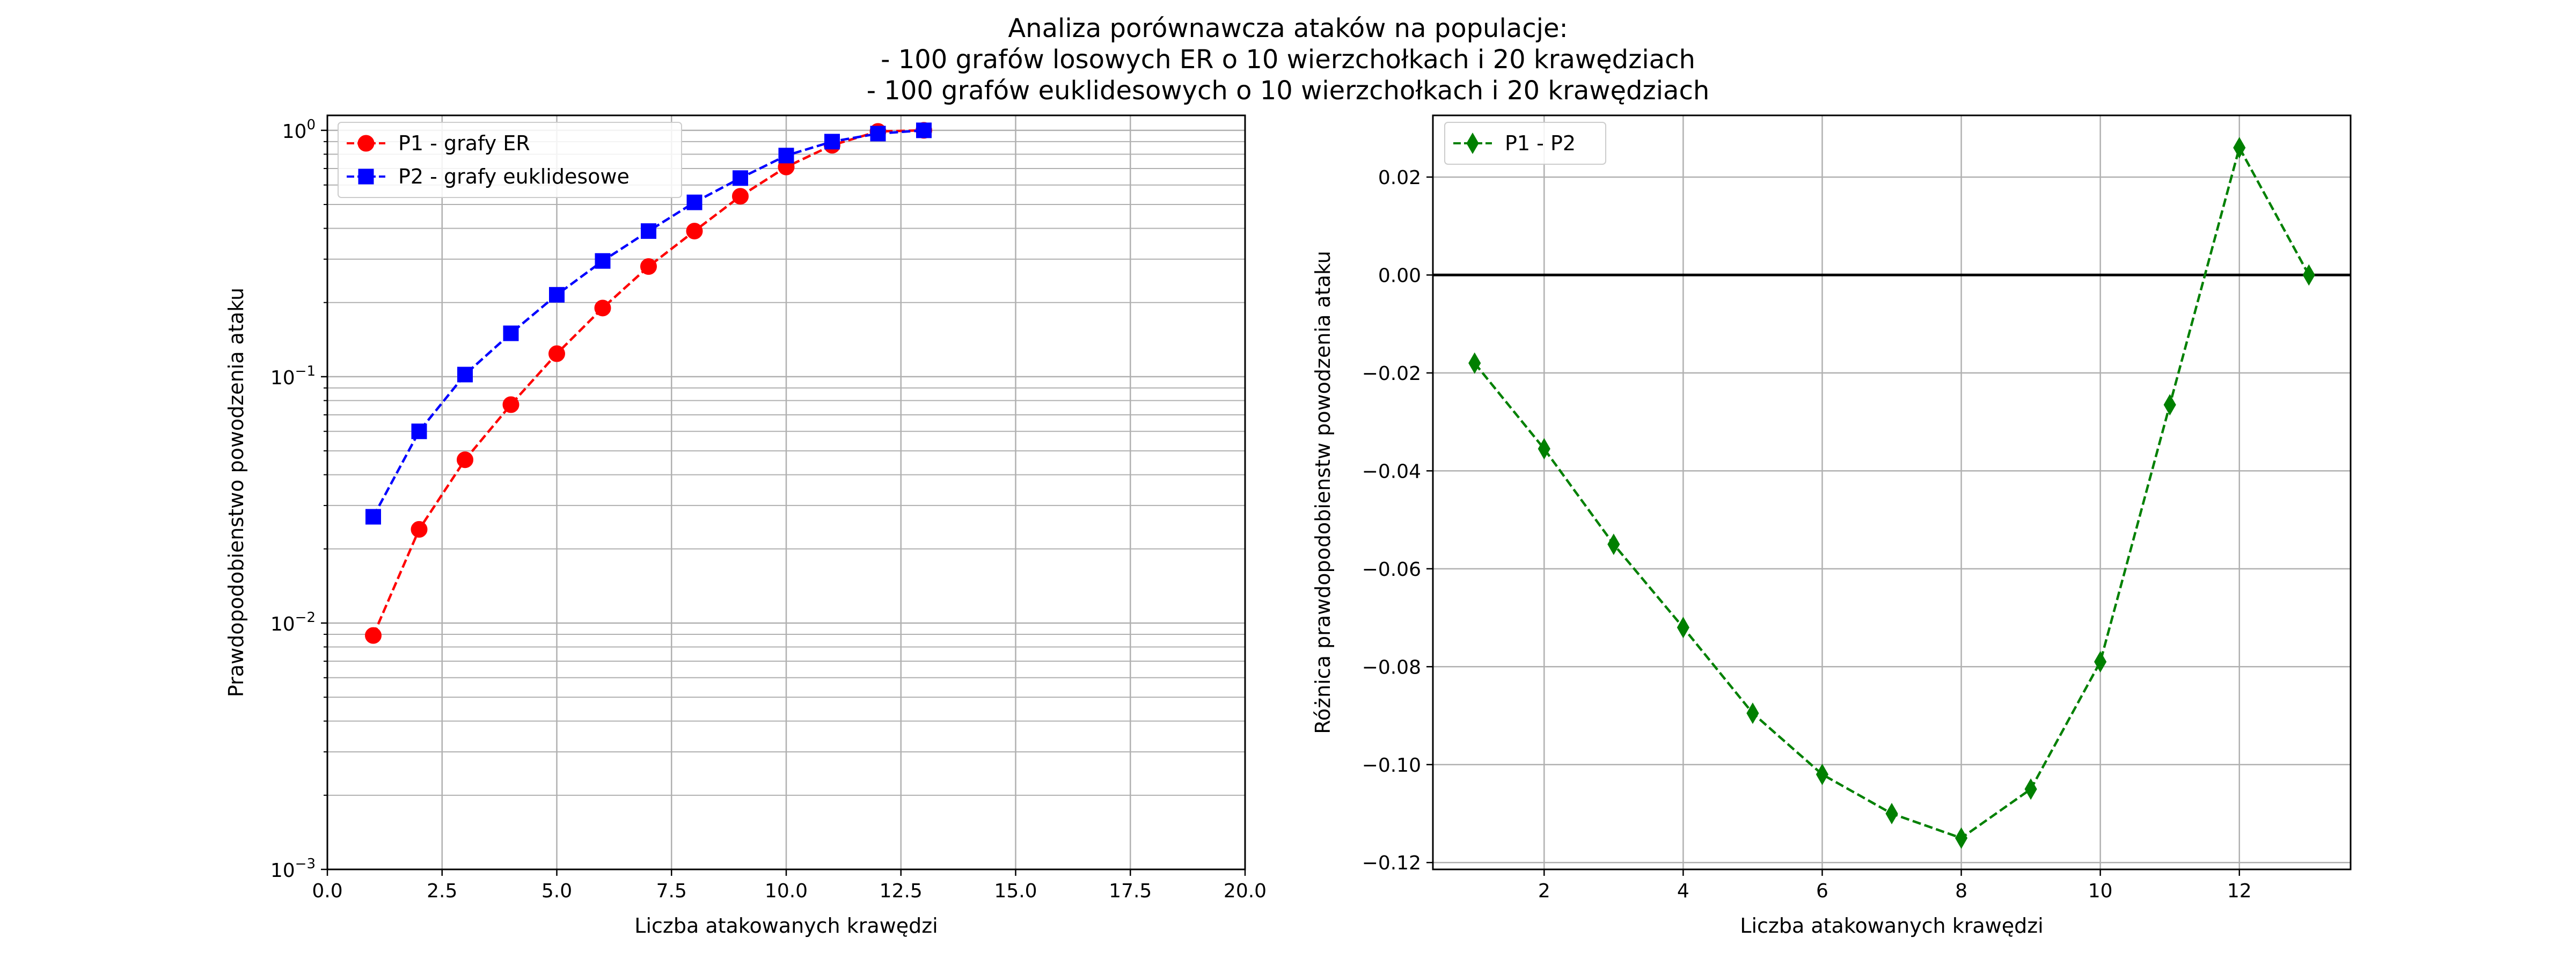 This screenshot has width=2576, height=966. Describe the element at coordinates (299, 130) in the screenshot. I see `left-y-tick-label: 10⁰` at that location.